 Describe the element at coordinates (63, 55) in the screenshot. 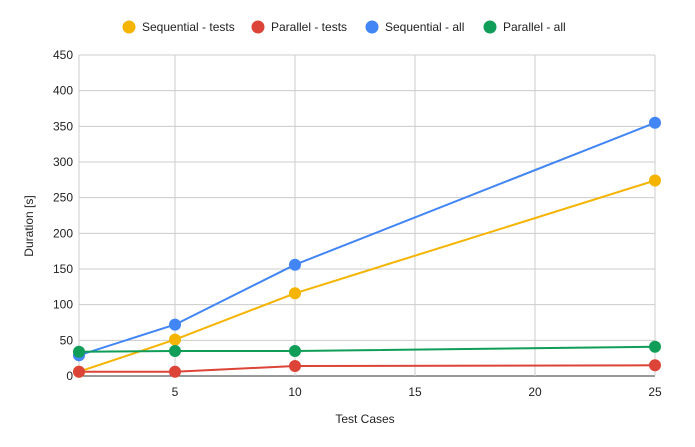

I see `y-tick-label: 450` at that location.